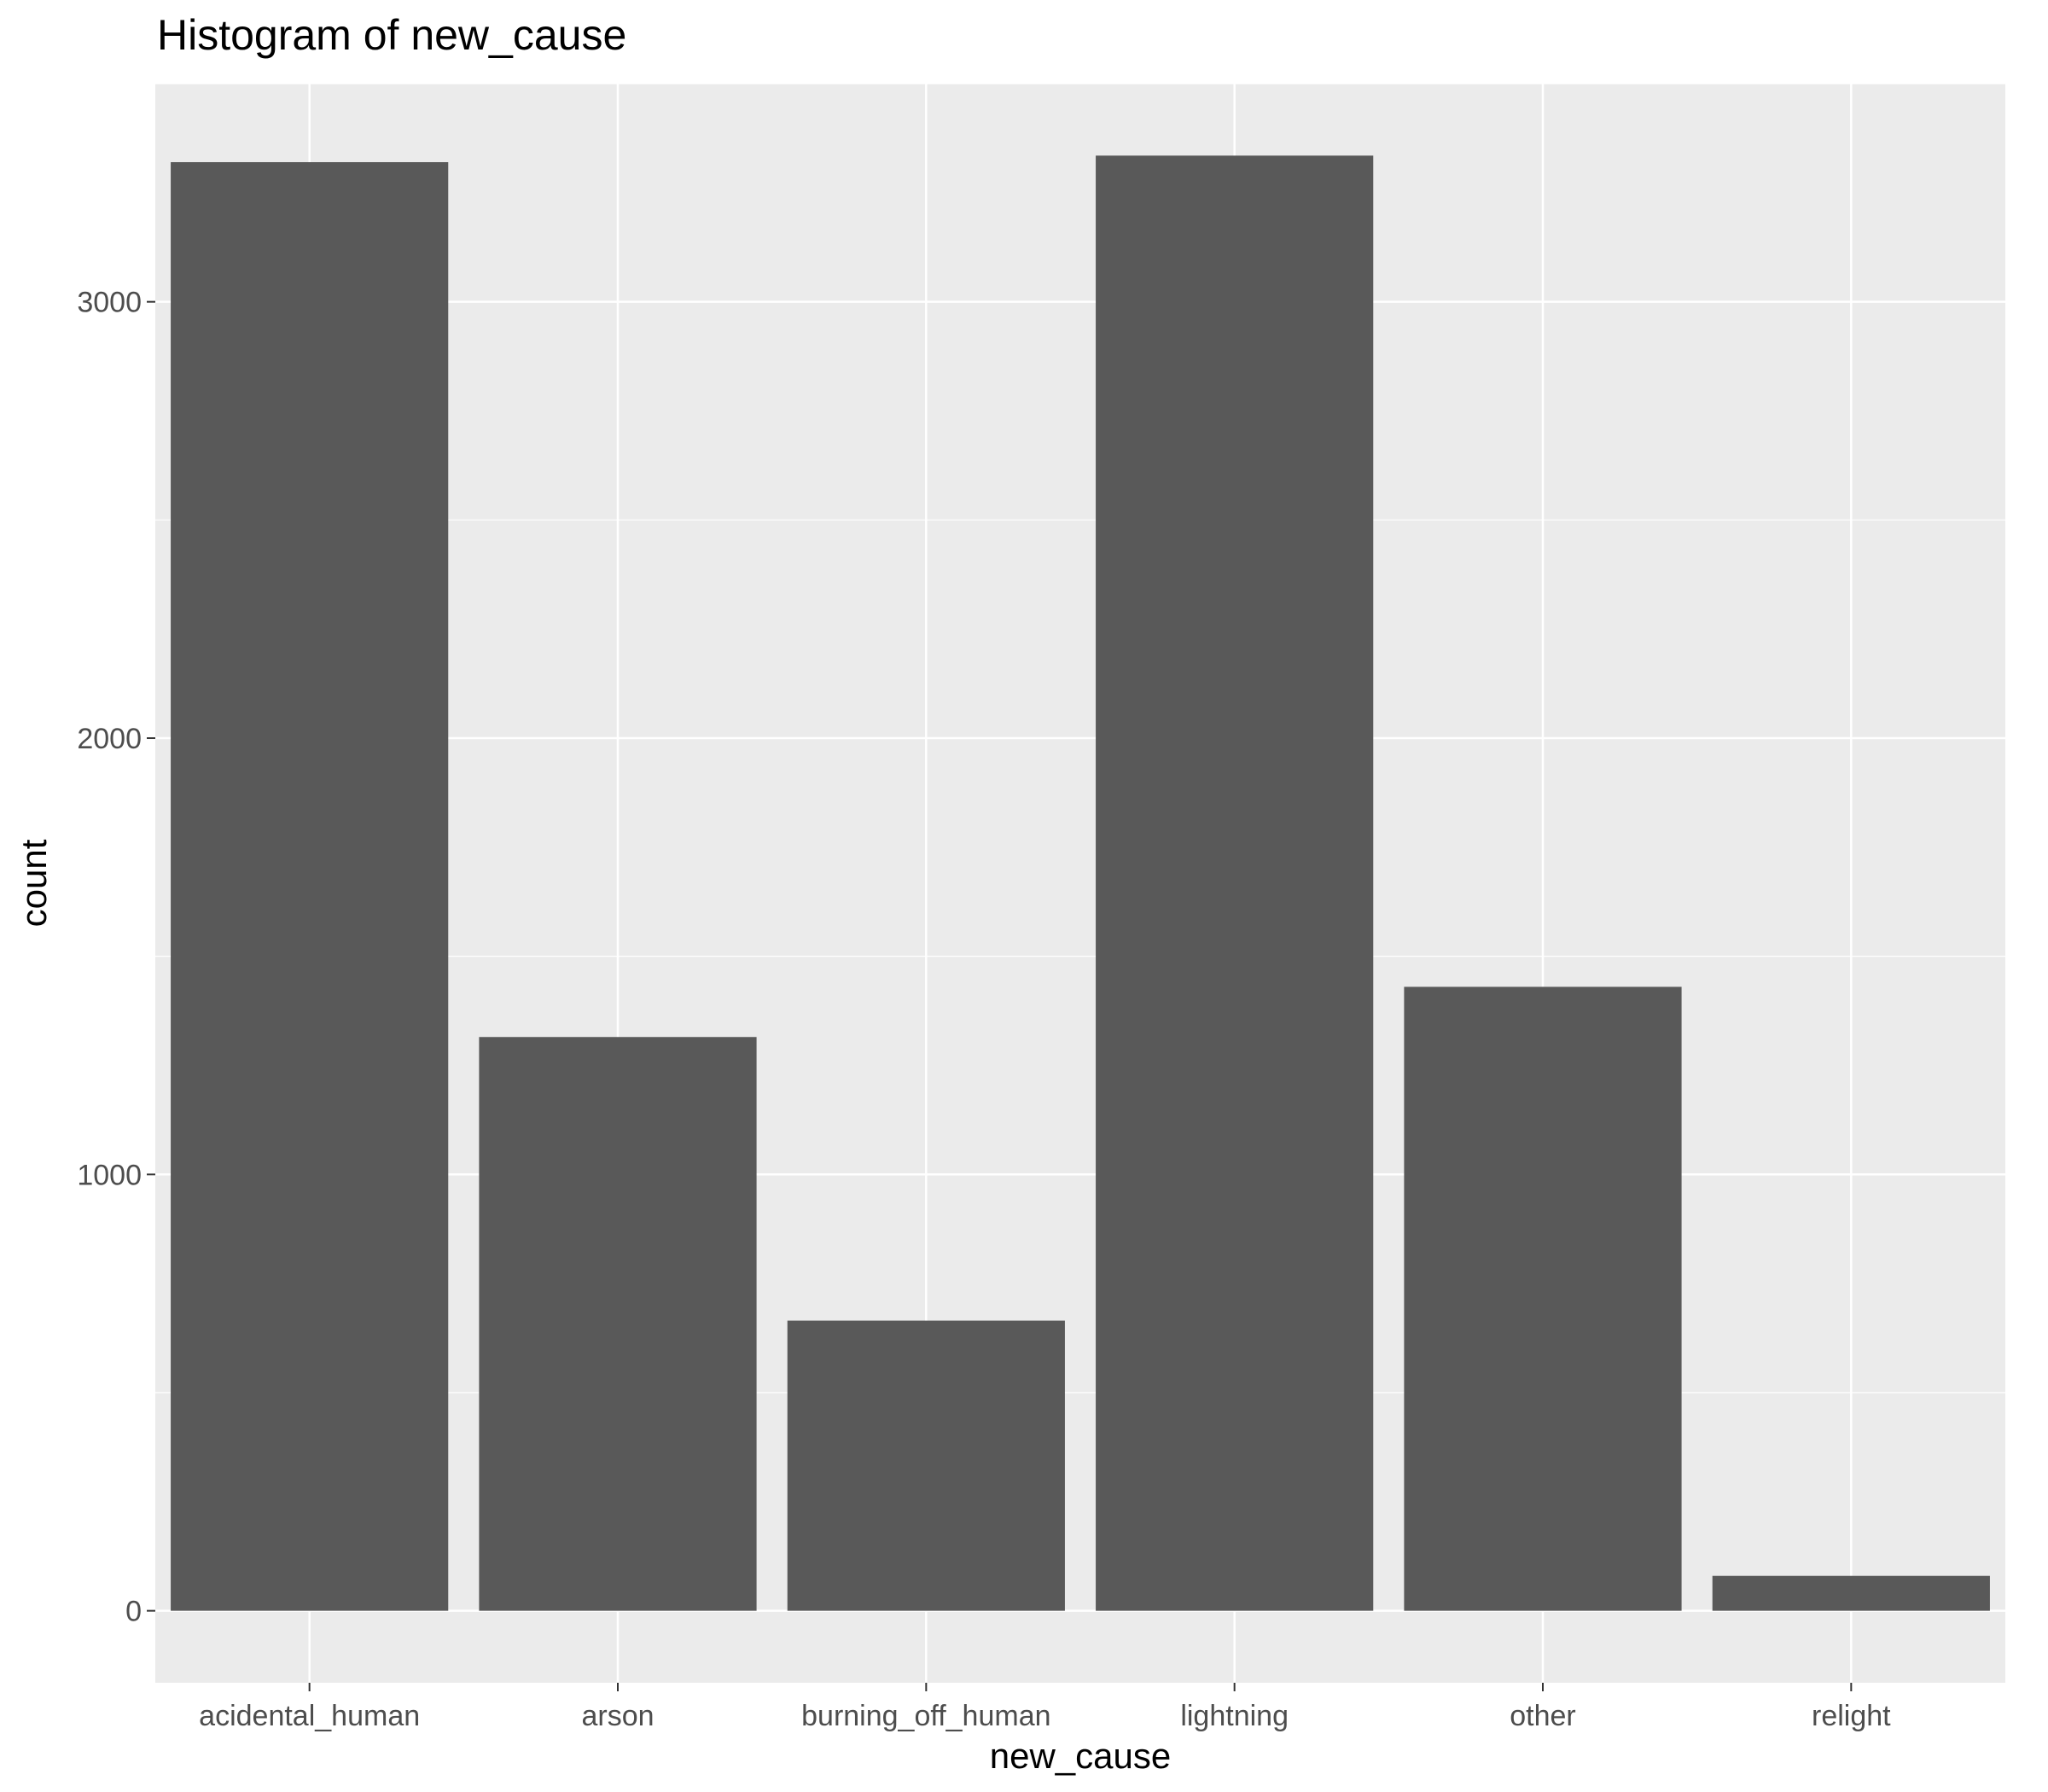 This screenshot has width=2048, height=1792. What do you see at coordinates (617, 1716) in the screenshot?
I see `x-tick-label: arson` at bounding box center [617, 1716].